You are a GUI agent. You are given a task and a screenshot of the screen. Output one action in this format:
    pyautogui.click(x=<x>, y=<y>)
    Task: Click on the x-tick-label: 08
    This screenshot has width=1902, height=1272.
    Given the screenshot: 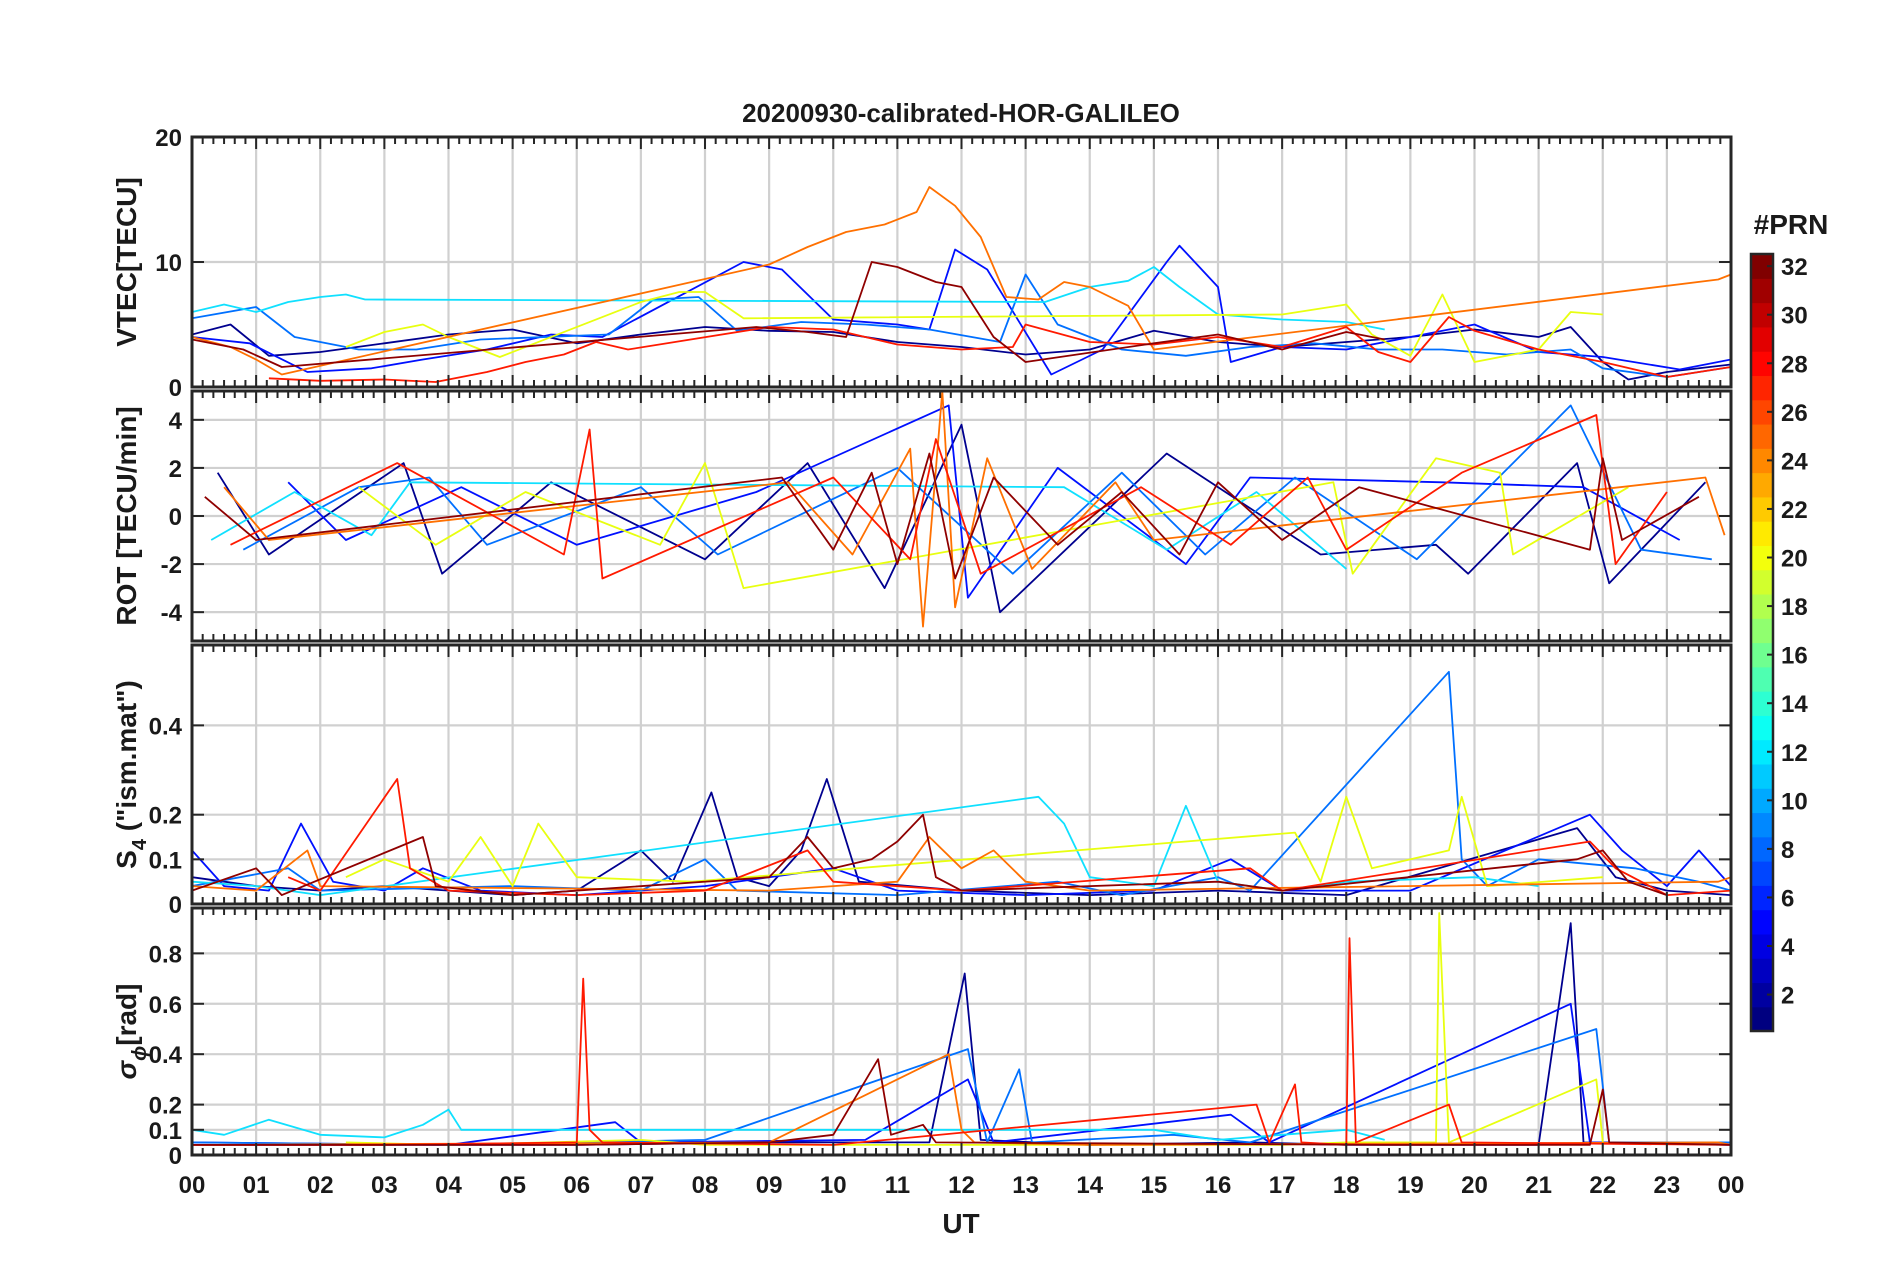 What is the action you would take?
    pyautogui.click(x=705, y=1185)
    